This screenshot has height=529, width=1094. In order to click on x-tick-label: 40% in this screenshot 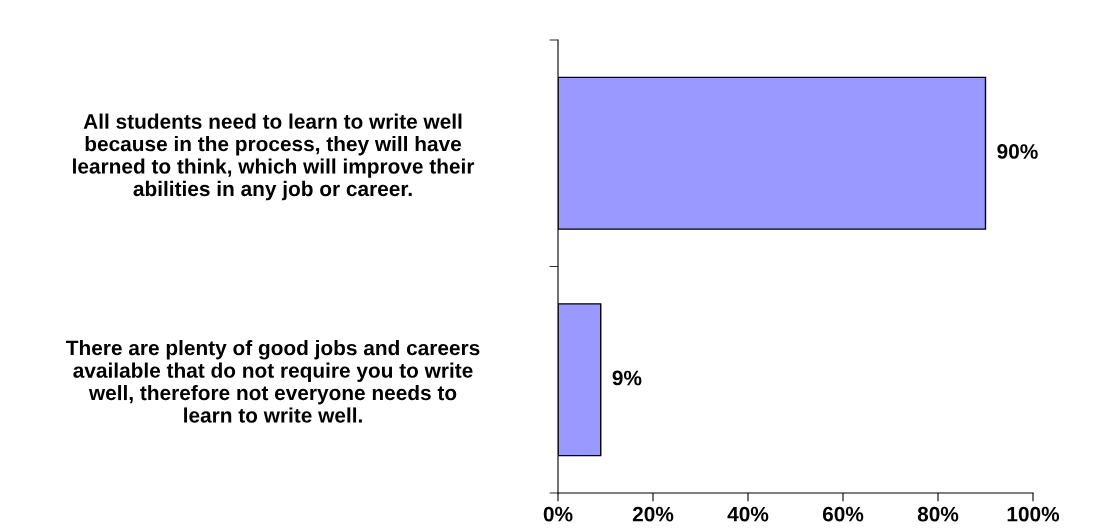, I will do `click(748, 514)`.